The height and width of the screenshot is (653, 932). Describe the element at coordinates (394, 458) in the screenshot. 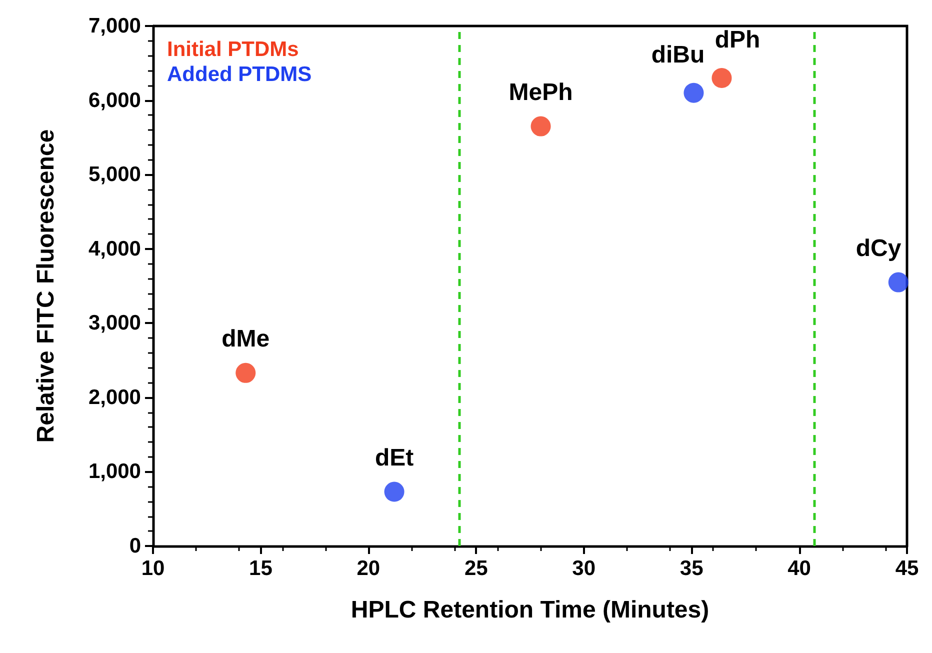

I see `annotation: dEt` at that location.